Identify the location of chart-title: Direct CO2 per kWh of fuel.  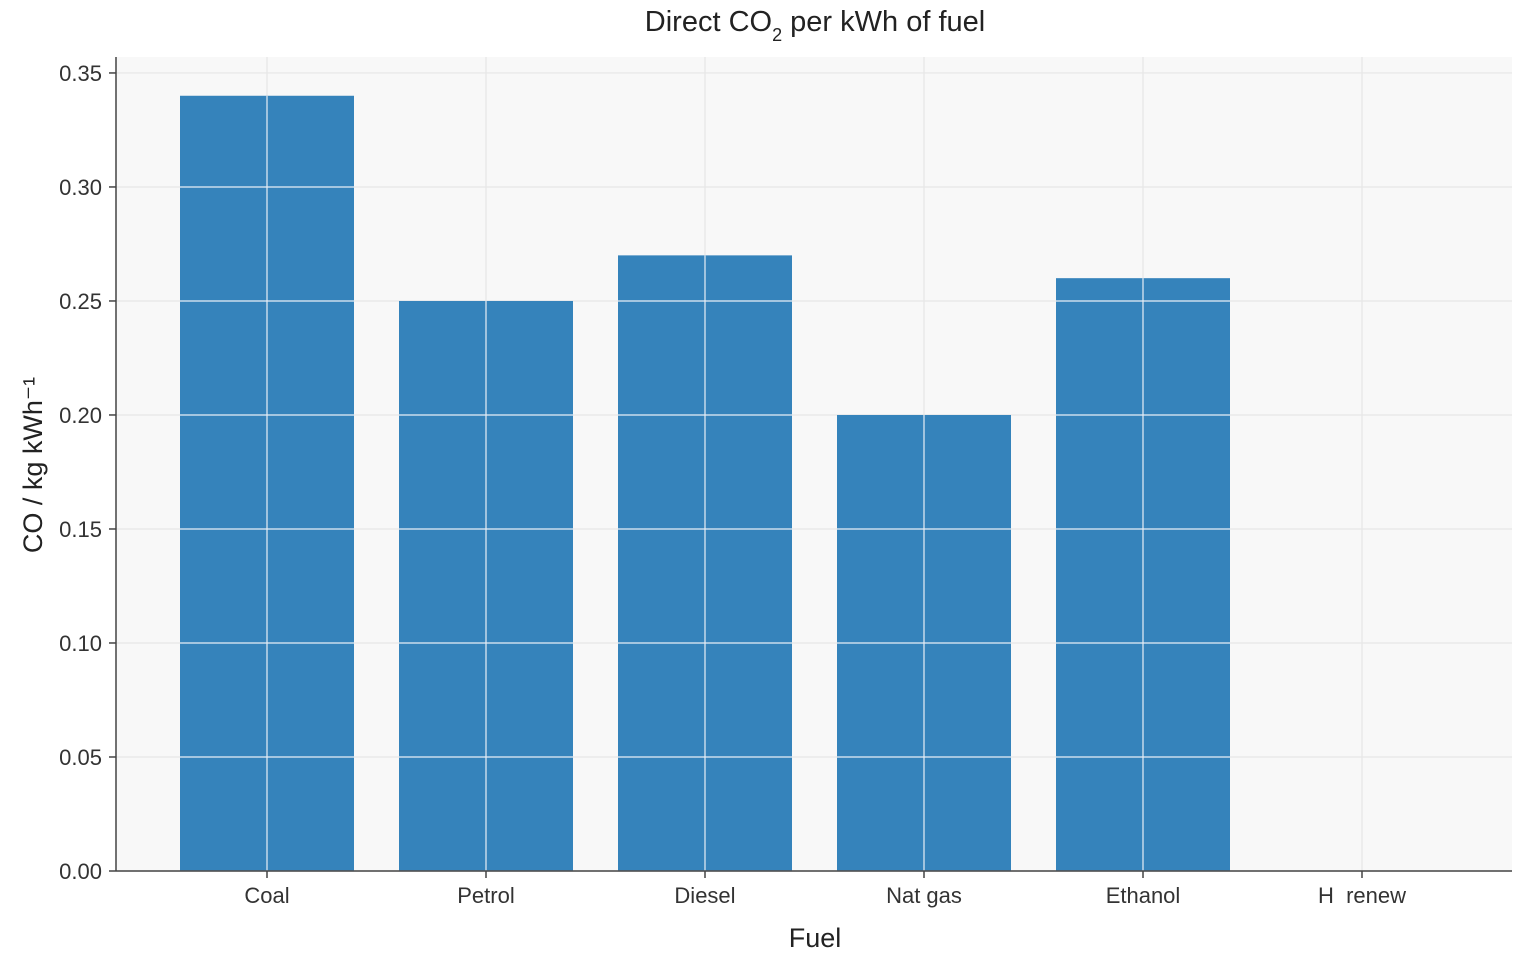
(815, 25).